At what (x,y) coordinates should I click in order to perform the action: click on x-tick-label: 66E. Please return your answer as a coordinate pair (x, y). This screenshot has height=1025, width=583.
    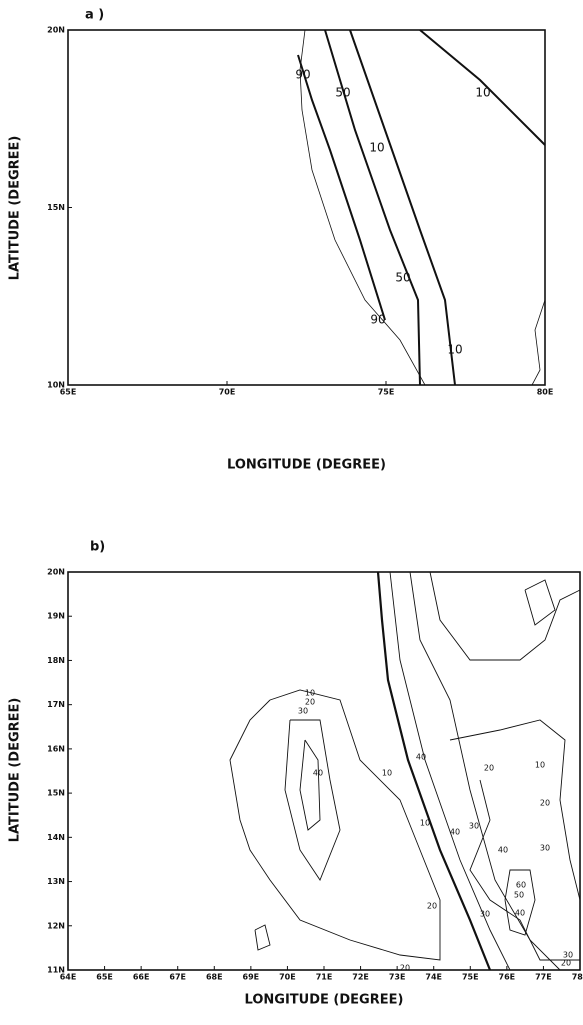
    Looking at the image, I should click on (141, 977).